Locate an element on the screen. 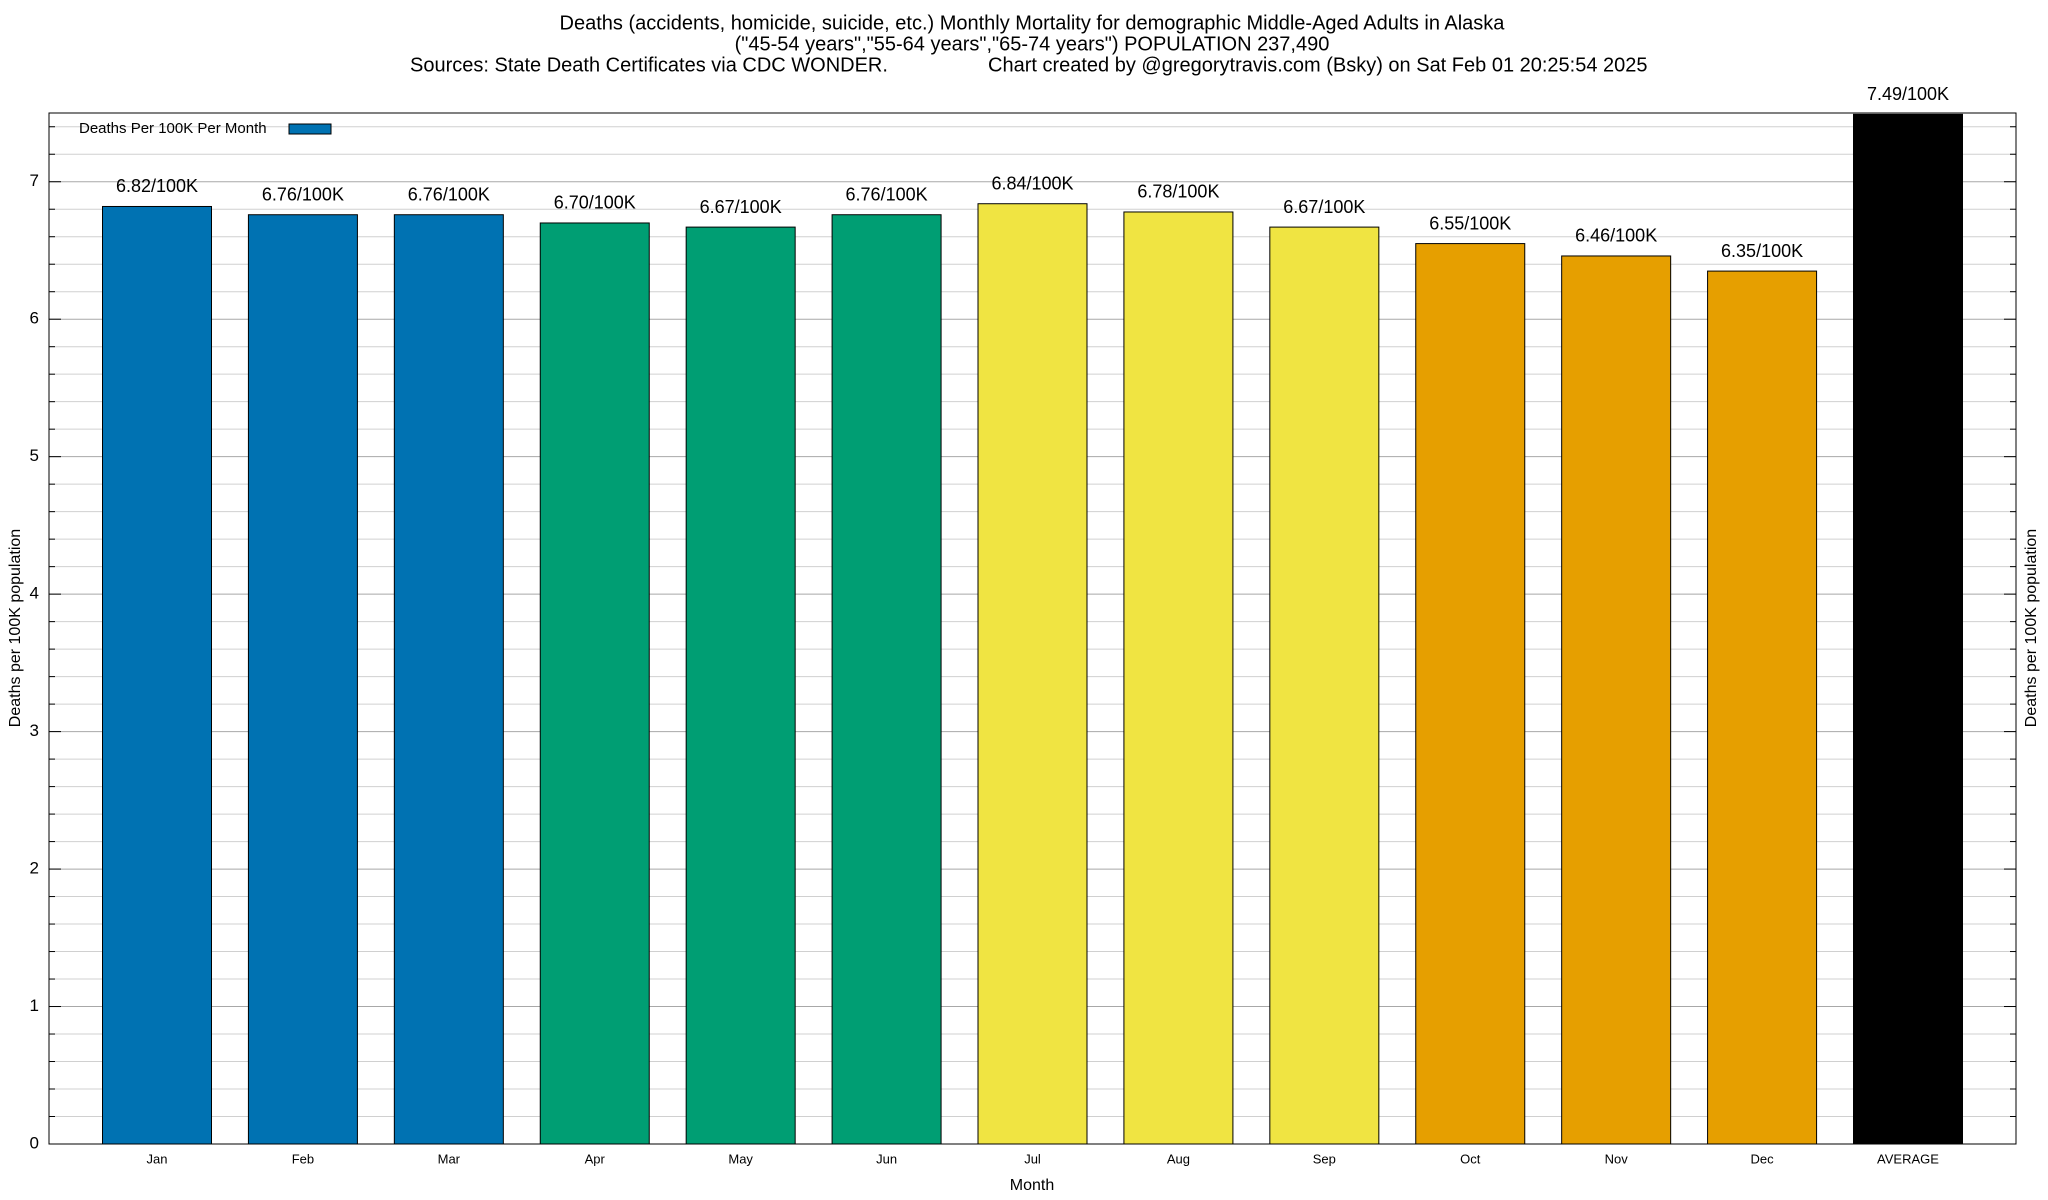 This screenshot has width=2048, height=1200. x-tick-label: Aug is located at coordinates (1178, 1158).